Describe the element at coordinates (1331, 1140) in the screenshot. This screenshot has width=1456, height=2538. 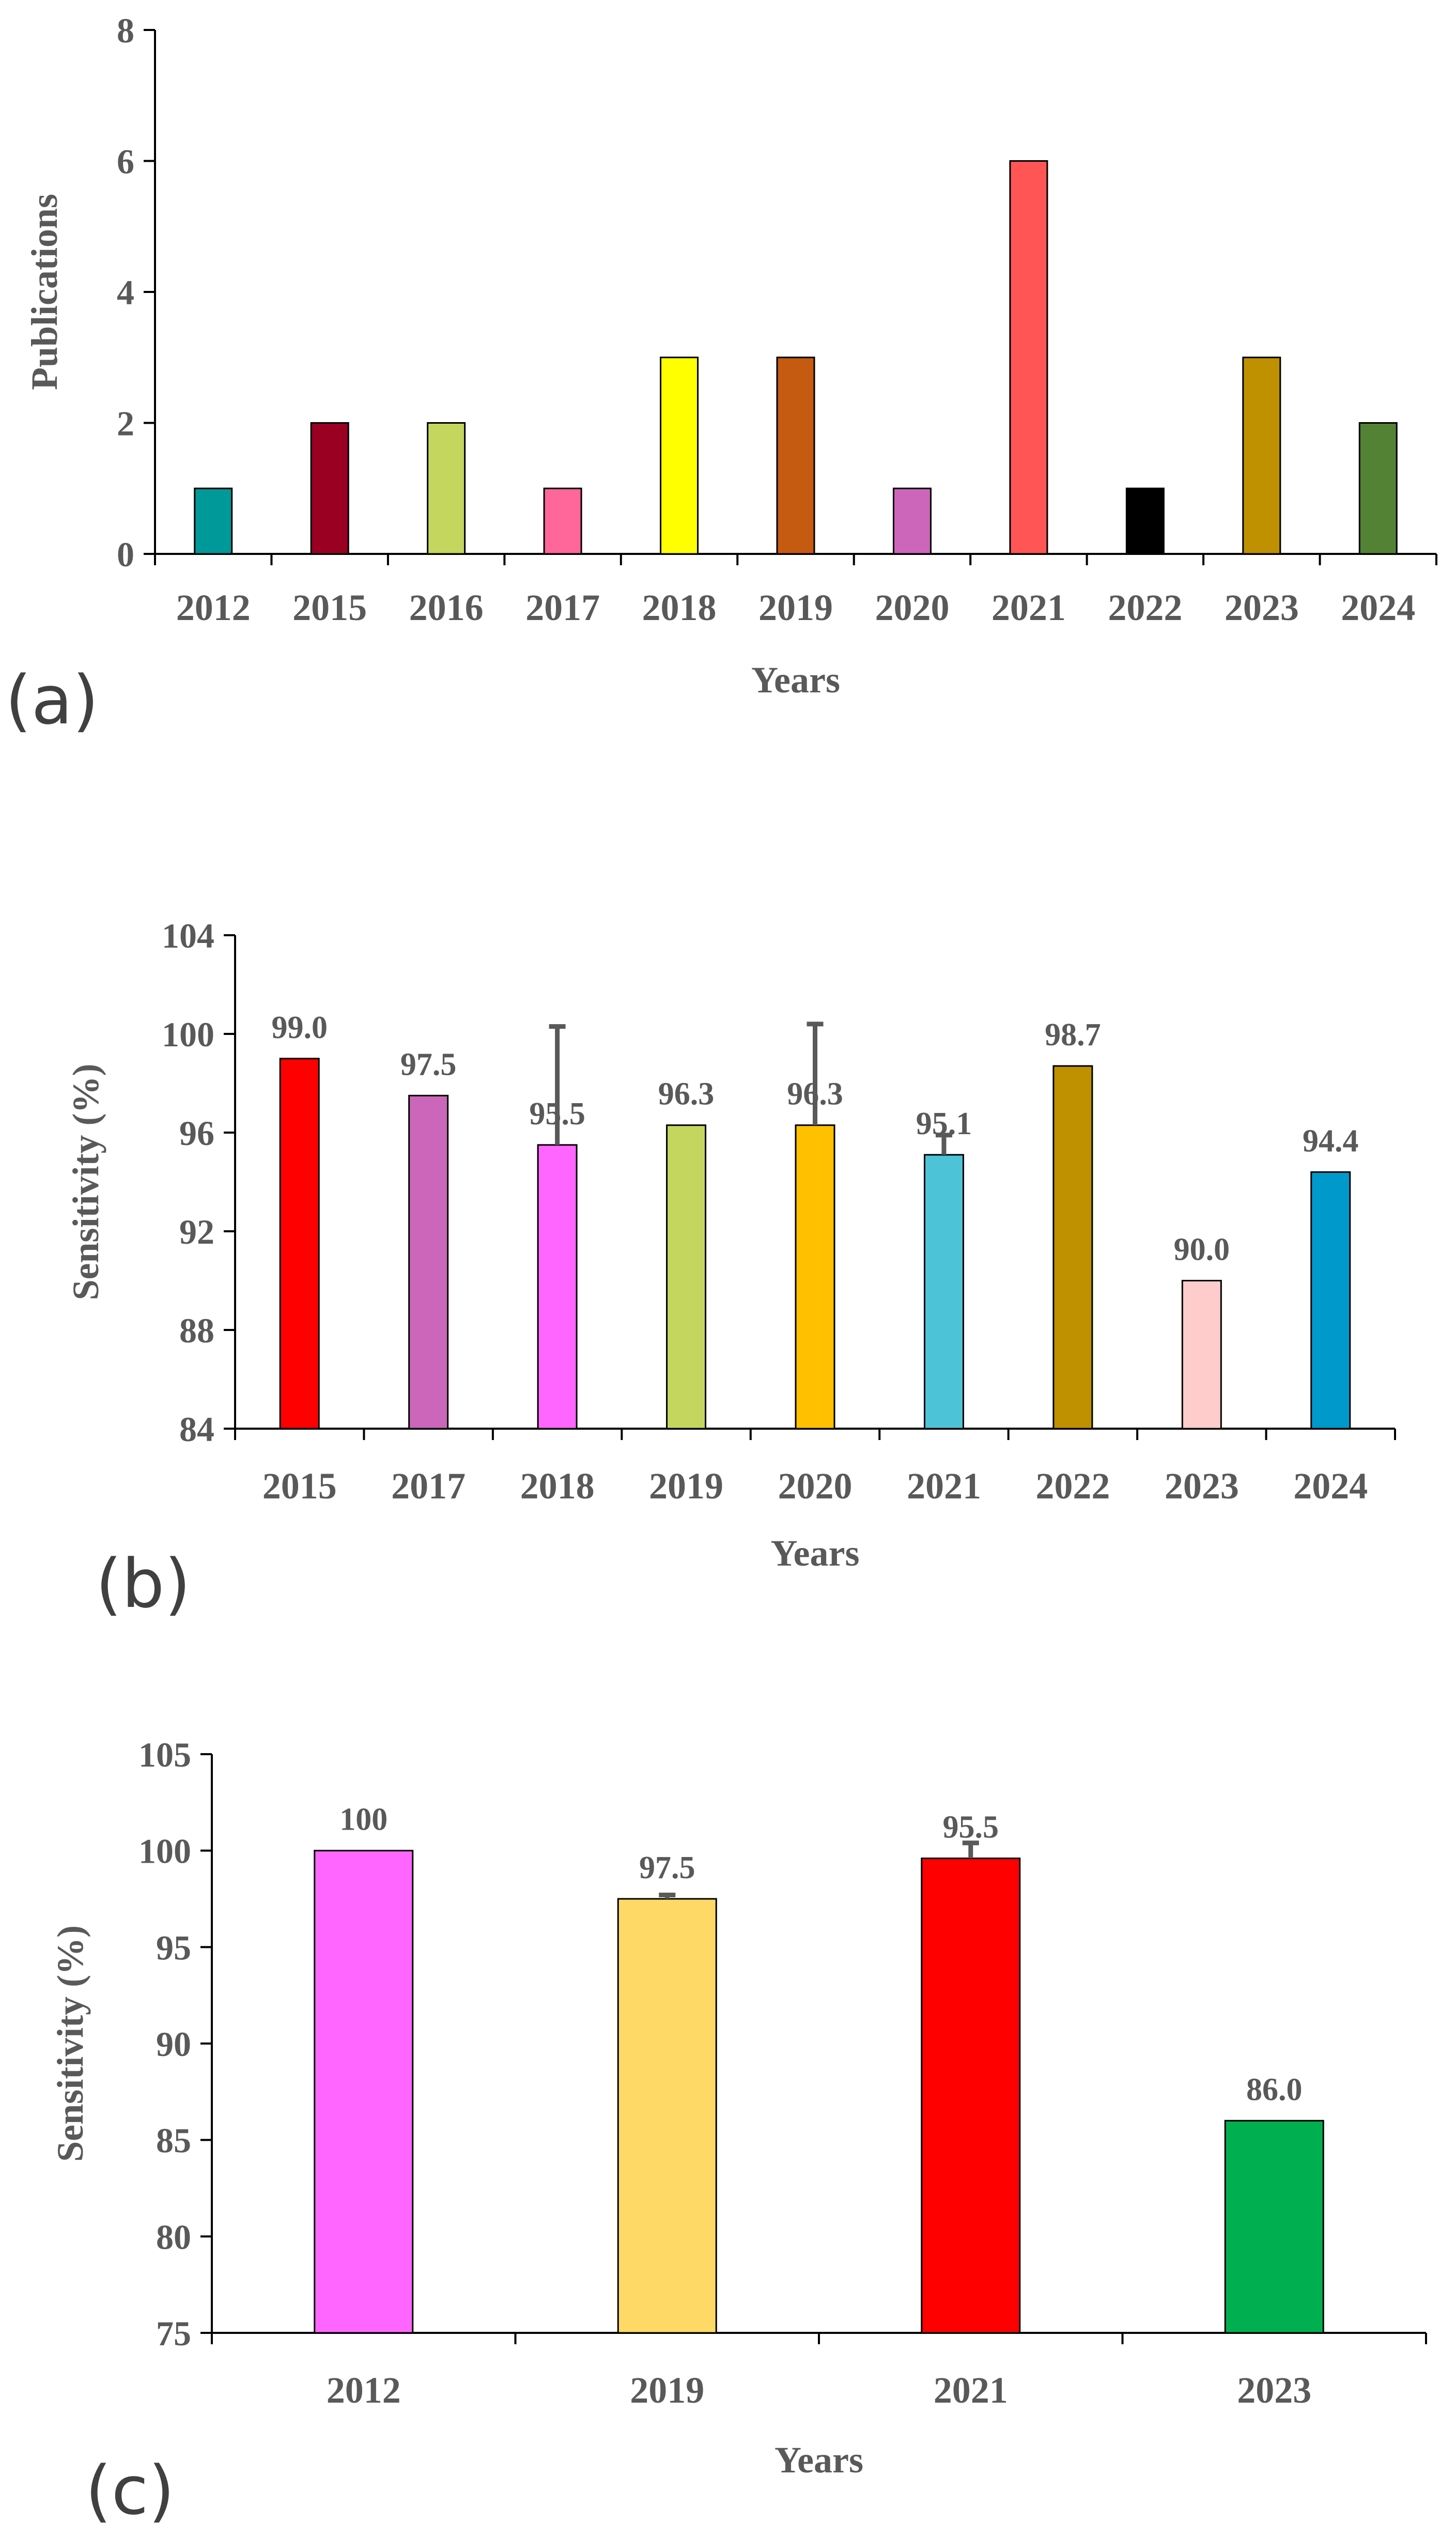
I see `data-label: 94.4` at that location.